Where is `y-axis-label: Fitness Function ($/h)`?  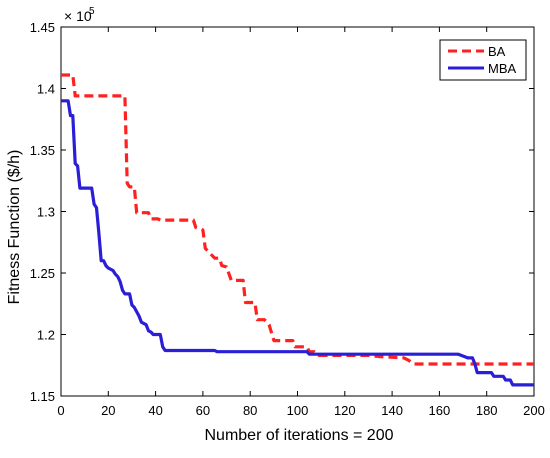 y-axis-label: Fitness Function ($/h) is located at coordinates (14, 227).